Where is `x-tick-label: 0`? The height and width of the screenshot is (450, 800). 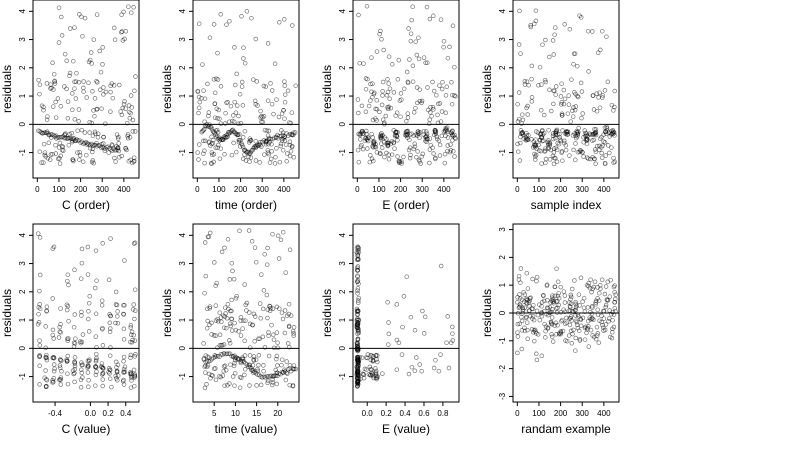
x-tick-label: 0 is located at coordinates (37, 189).